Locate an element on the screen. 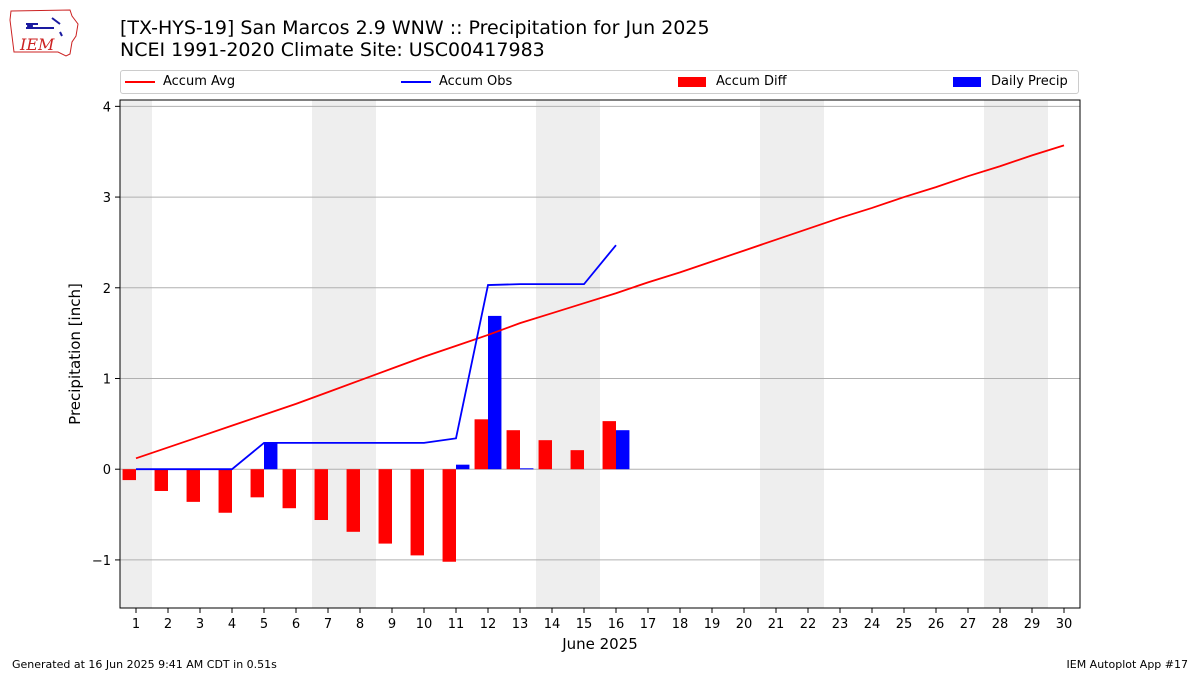 This screenshot has width=1200, height=675. x-axis-label: June 2025 is located at coordinates (599, 644).